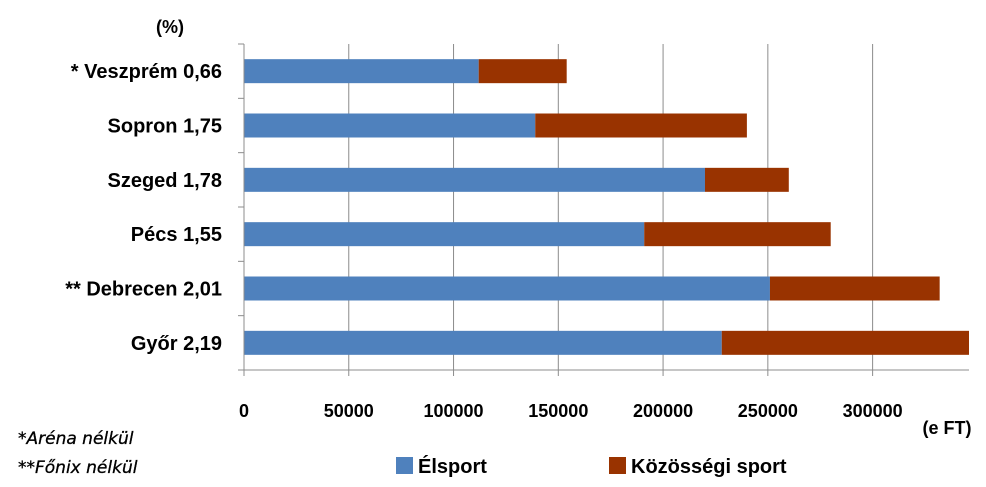 The width and height of the screenshot is (986, 487). What do you see at coordinates (709, 467) in the screenshot?
I see `legend-label: Közösségi sport` at bounding box center [709, 467].